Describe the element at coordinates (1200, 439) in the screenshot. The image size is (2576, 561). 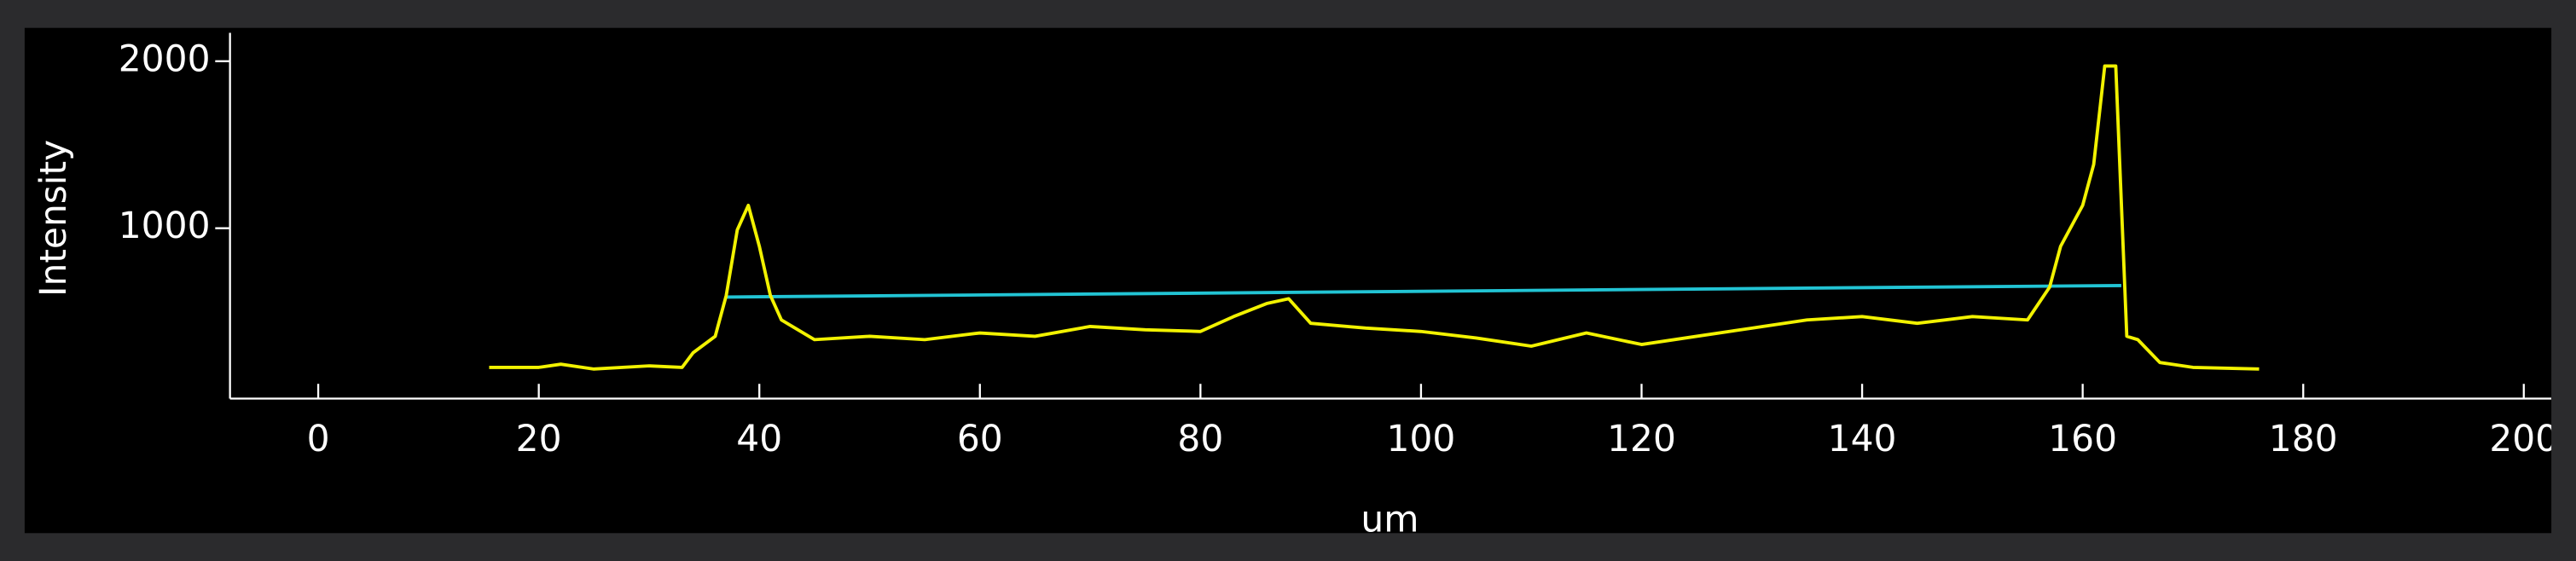
I see `x-tick-label: 80` at that location.